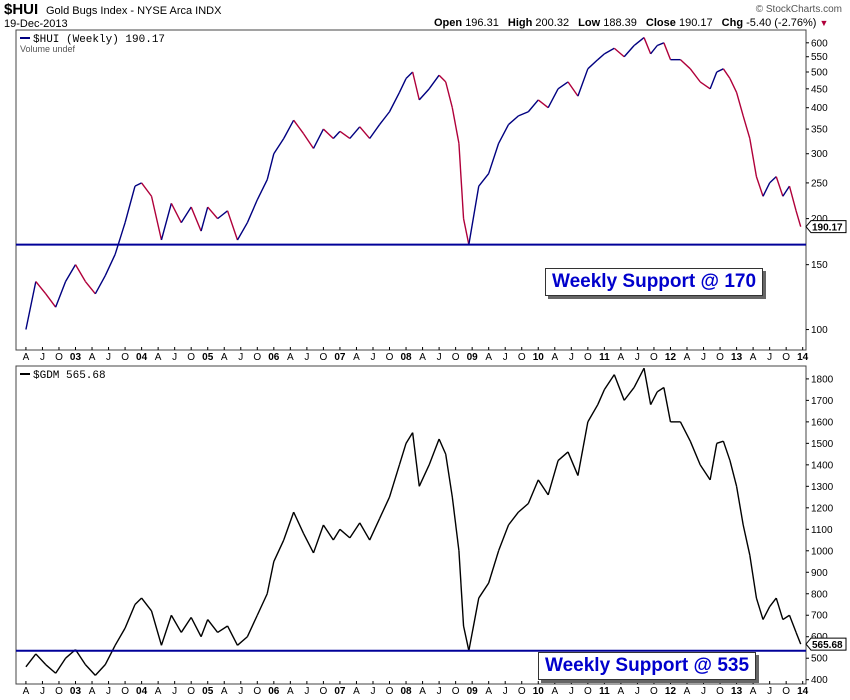  I want to click on x-tick-label: 06, so click(274, 357).